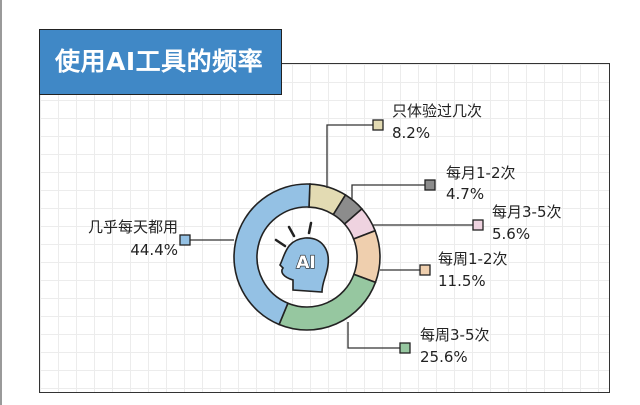 The width and height of the screenshot is (640, 405). I want to click on slice-label: 每周3-5次, so click(455, 335).